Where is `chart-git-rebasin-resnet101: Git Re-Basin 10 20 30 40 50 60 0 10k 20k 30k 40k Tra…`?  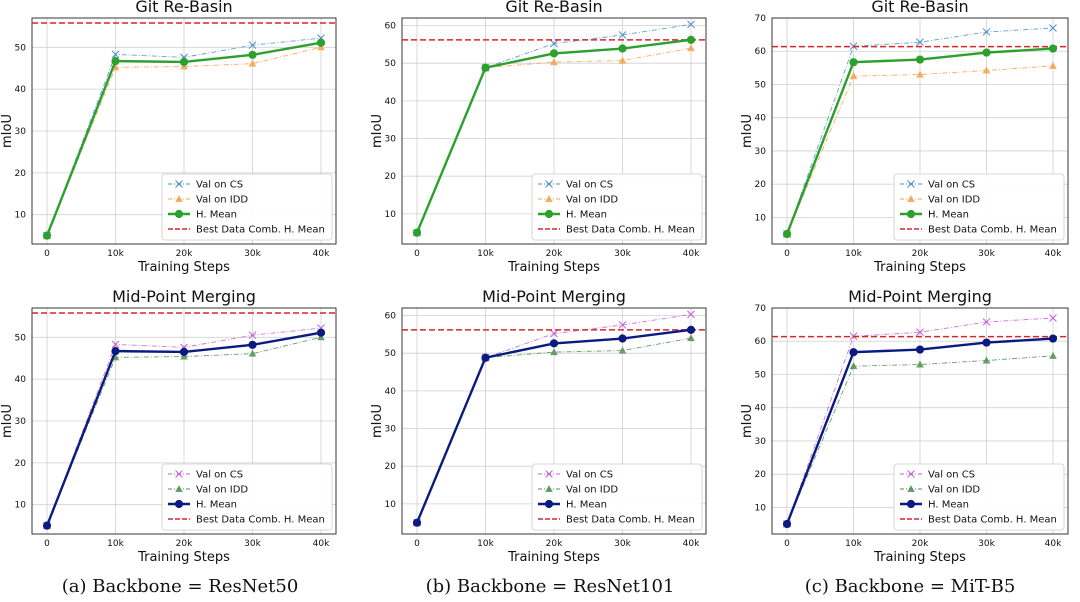
chart-git-rebasin-resnet101: Git Re-Basin 10 20 30 40 50 60 0 10k 20k 30k 40k Tra… is located at coordinates (538, 137).